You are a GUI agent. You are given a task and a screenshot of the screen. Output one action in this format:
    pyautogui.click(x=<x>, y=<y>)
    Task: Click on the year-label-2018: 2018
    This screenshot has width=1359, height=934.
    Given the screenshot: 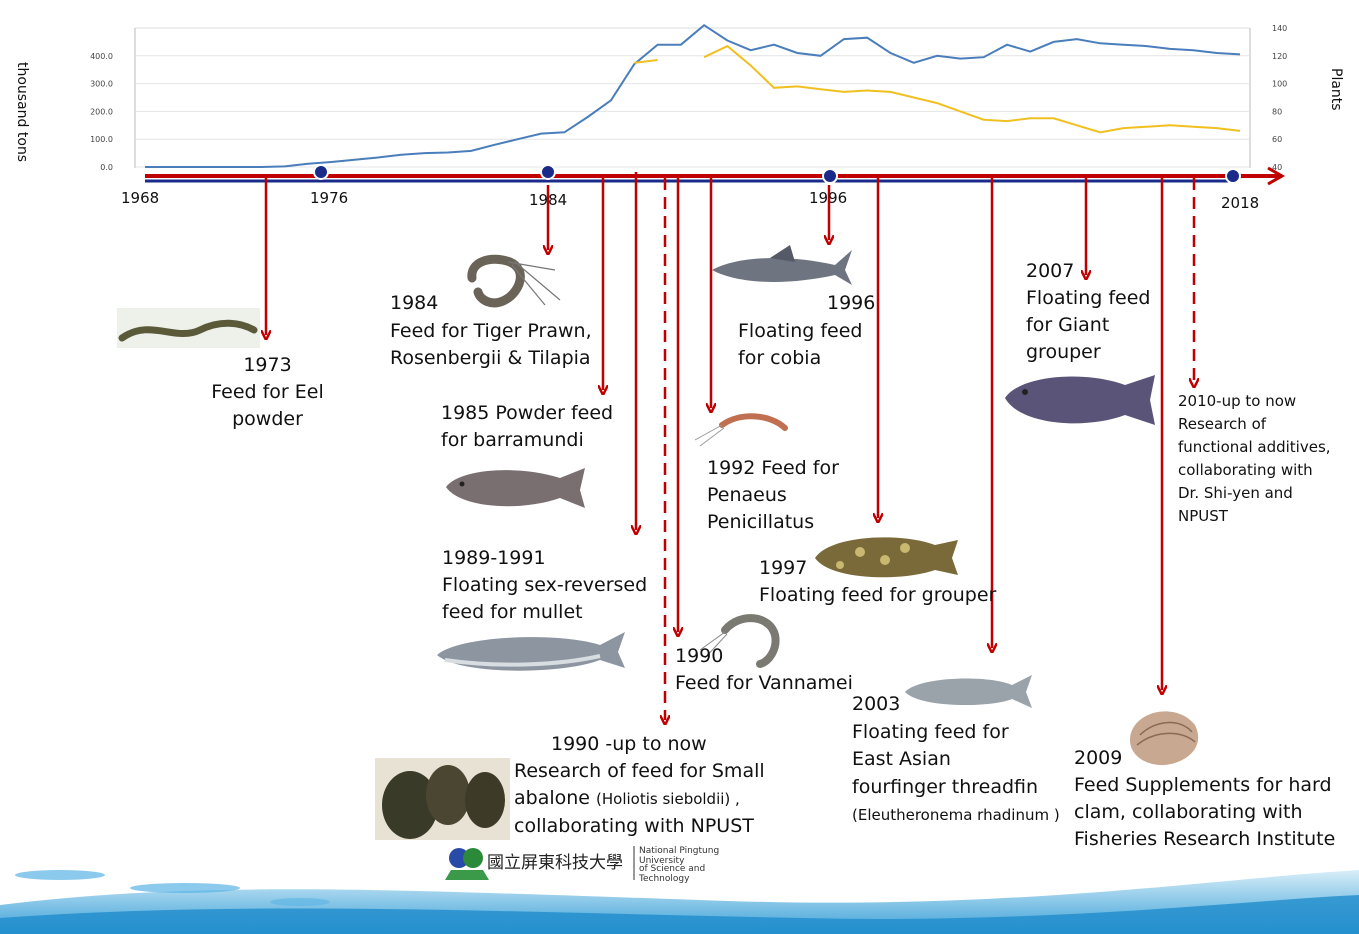 What is the action you would take?
    pyautogui.click(x=1240, y=203)
    